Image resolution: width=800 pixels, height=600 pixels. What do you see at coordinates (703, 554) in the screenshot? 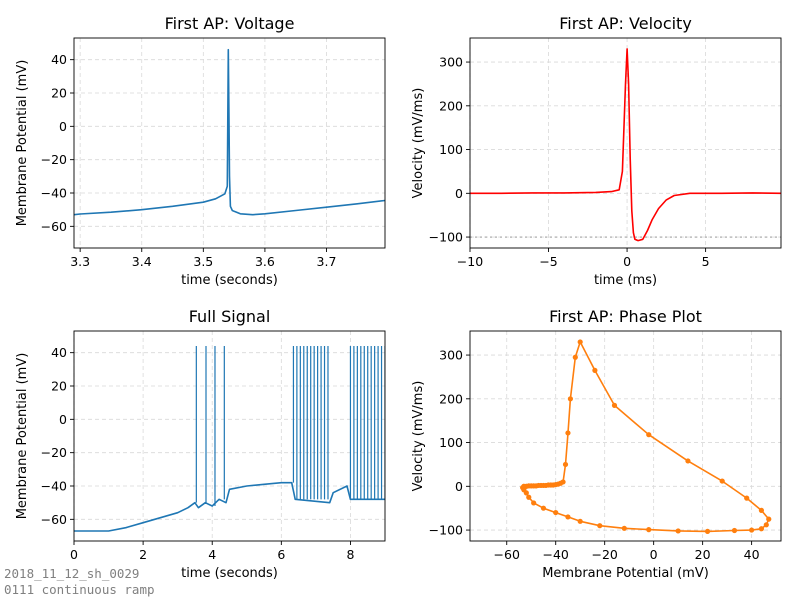
I see `x-tick-label: 20` at bounding box center [703, 554].